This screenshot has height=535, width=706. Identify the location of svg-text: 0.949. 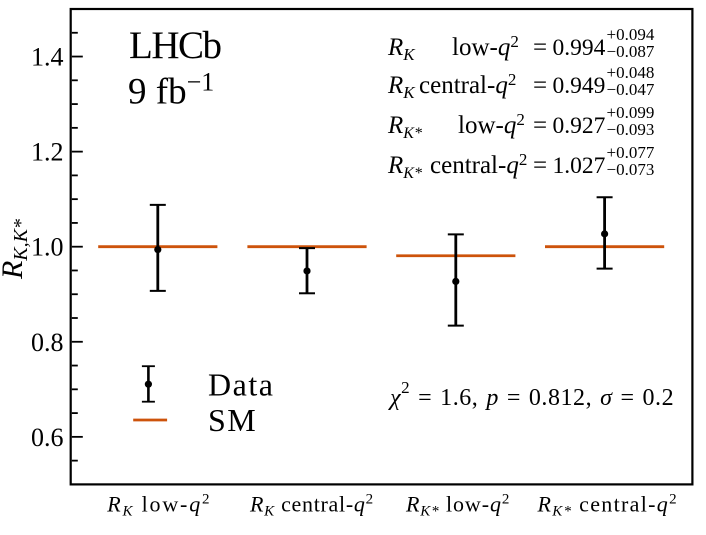
(579, 86).